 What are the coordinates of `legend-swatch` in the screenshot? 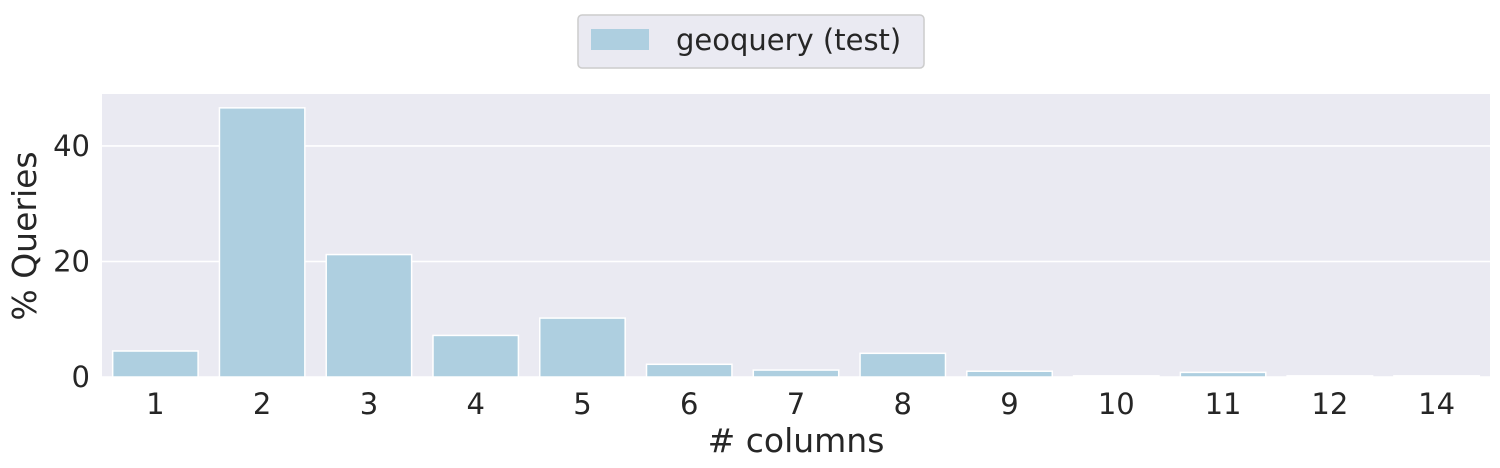 It's located at (620, 39).